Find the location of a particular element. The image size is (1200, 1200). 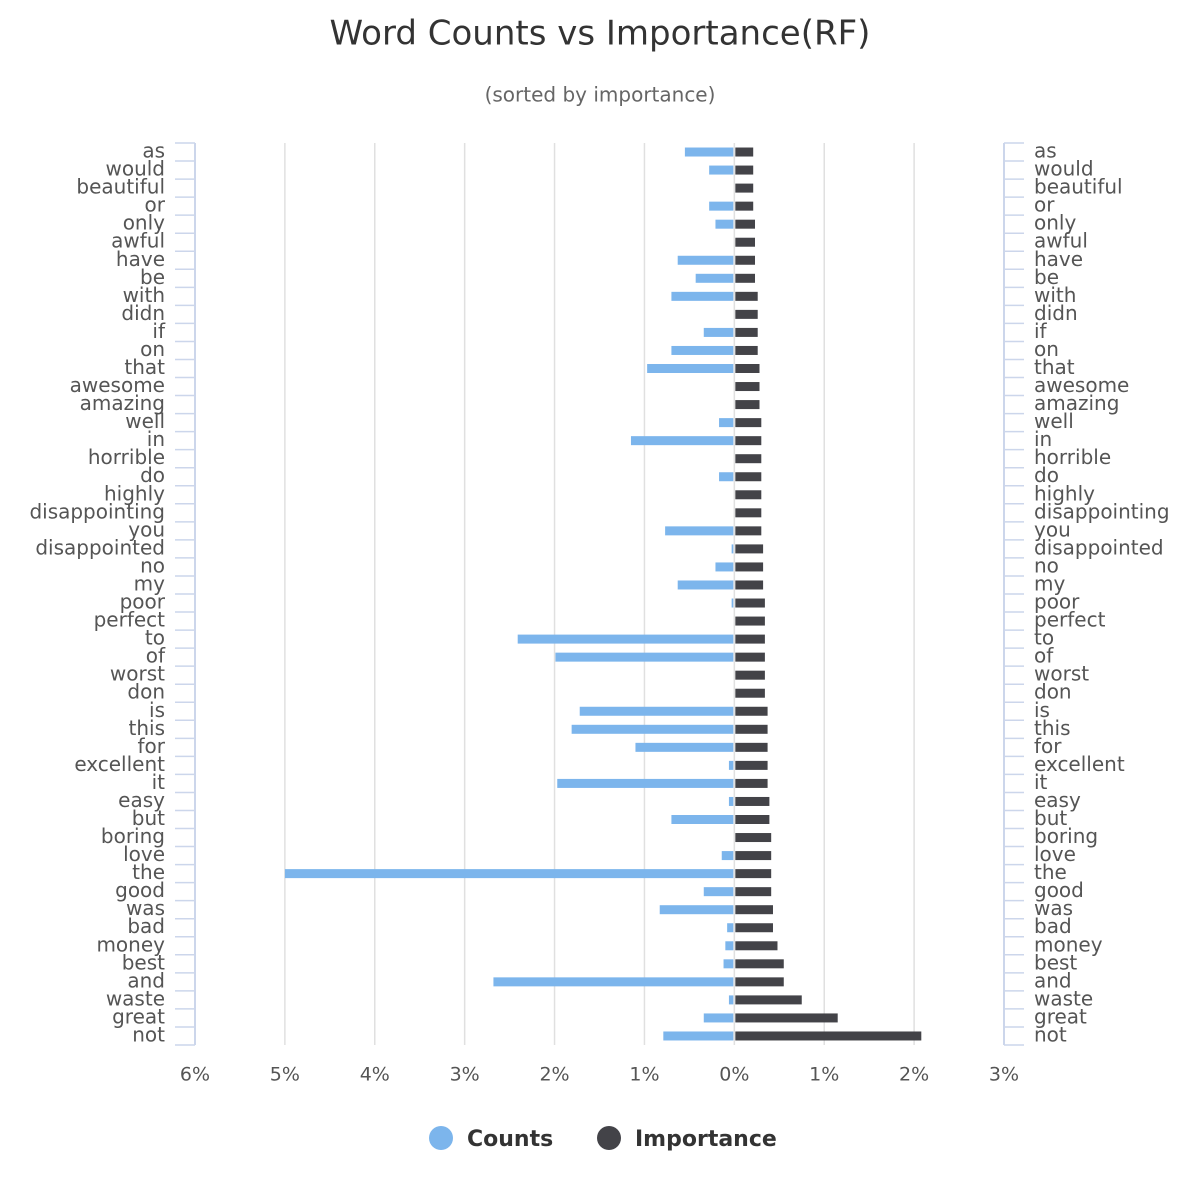

category-label: perfect is located at coordinates (1070, 620).